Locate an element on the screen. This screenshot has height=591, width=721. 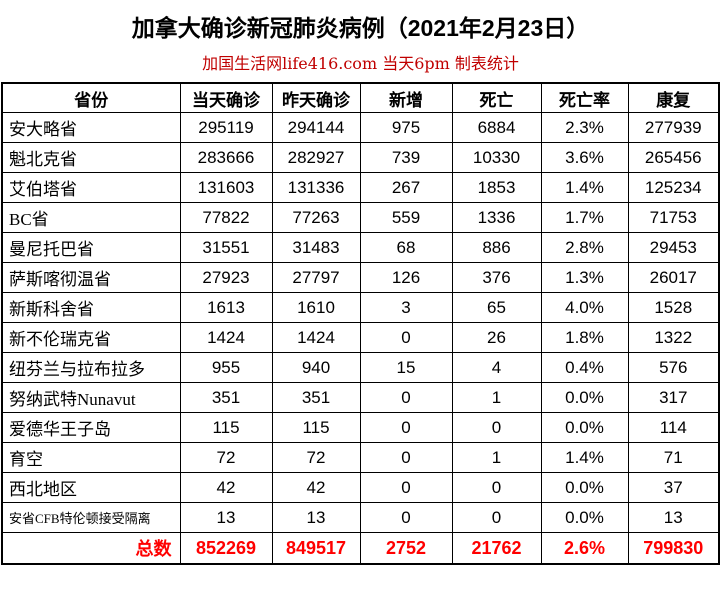
table-row: 曼尼托巴省 31551 31483 68 886 2.8% 29453 is located at coordinates (360, 247).